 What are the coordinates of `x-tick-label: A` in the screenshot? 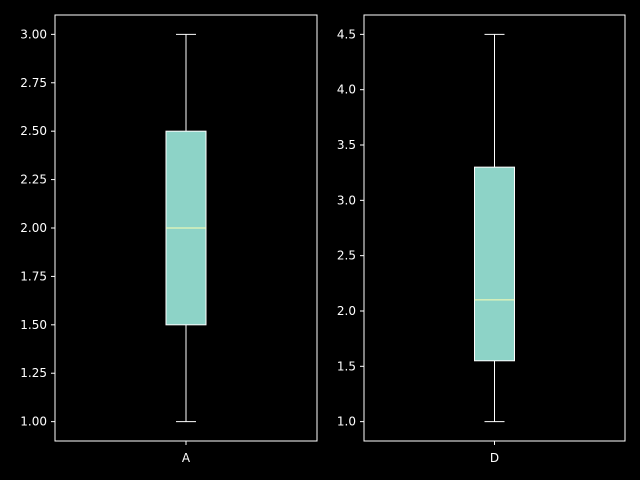 It's located at (186, 458).